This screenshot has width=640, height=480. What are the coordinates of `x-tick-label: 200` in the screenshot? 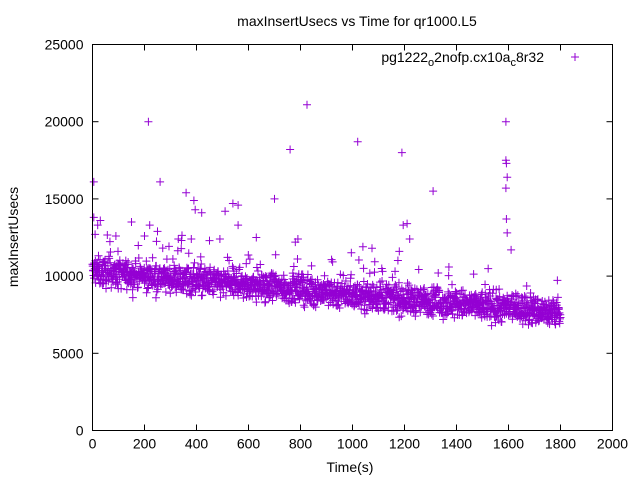 It's located at (145, 444).